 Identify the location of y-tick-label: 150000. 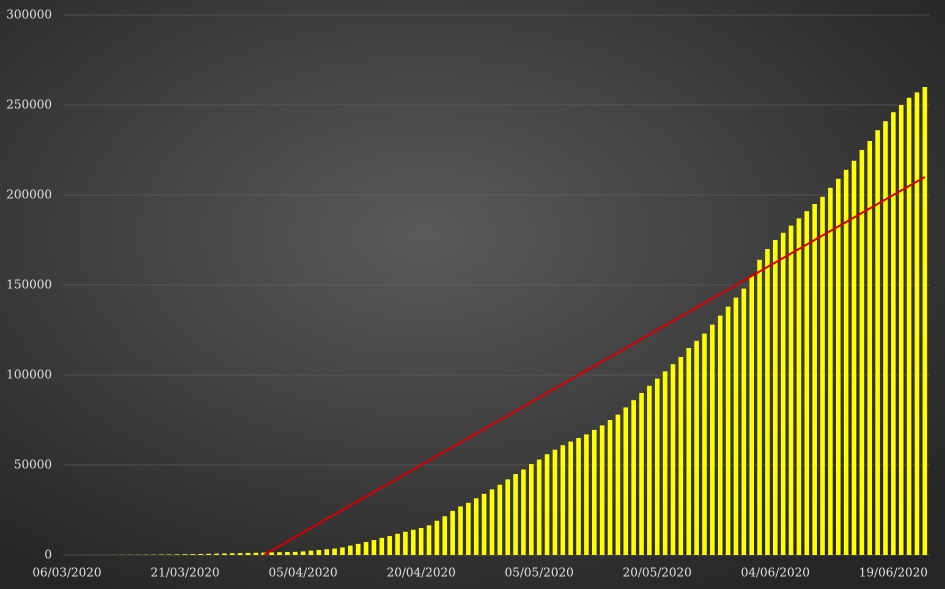
(29, 285).